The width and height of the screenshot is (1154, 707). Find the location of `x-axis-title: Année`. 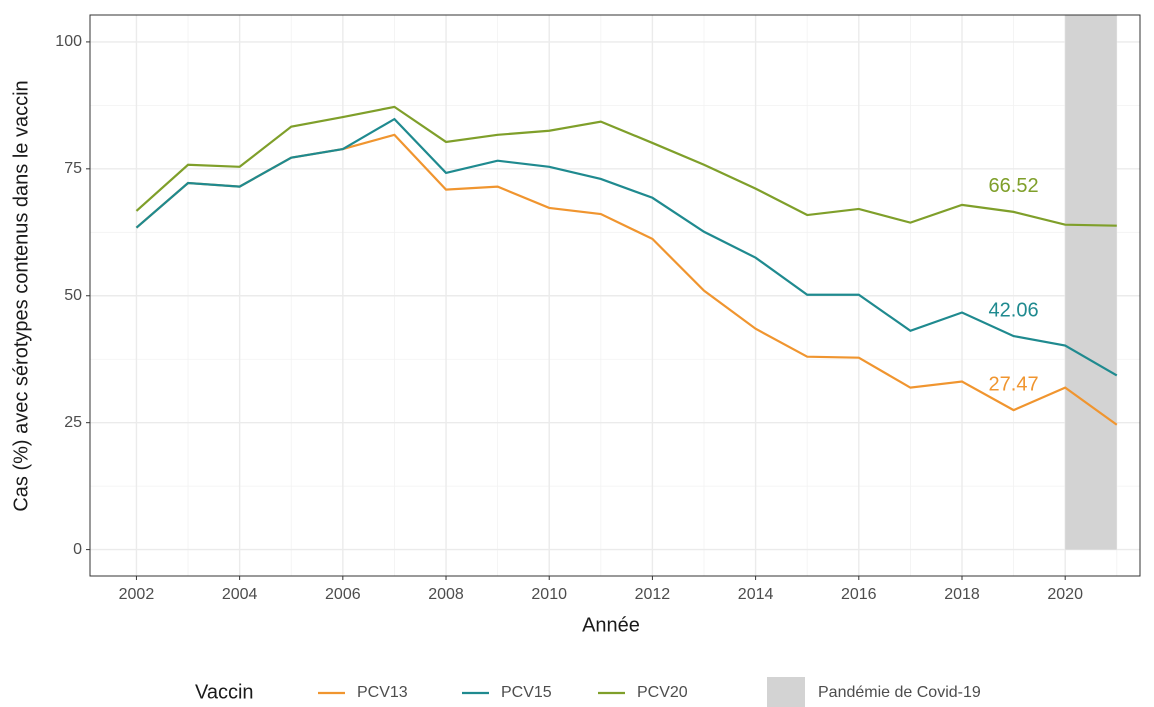

x-axis-title: Année is located at coordinates (611, 625).